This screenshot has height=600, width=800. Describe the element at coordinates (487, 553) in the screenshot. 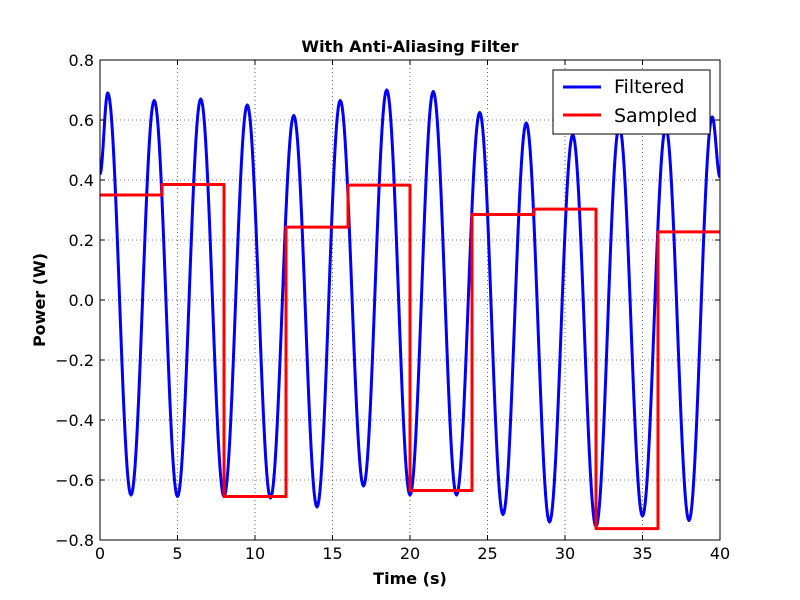

I see `x-tick-label: 25` at that location.